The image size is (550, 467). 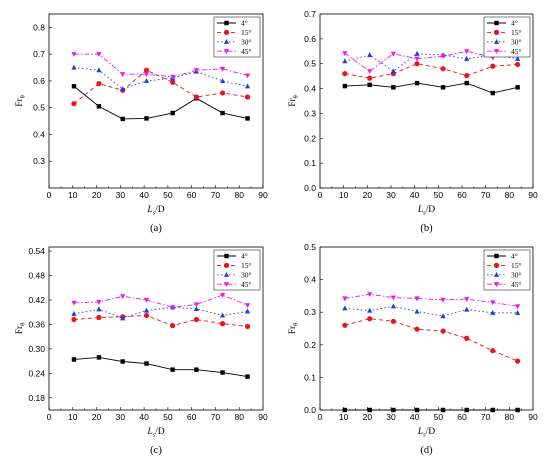 I want to click on y-tick-label-c: 0.30, so click(x=36, y=349).